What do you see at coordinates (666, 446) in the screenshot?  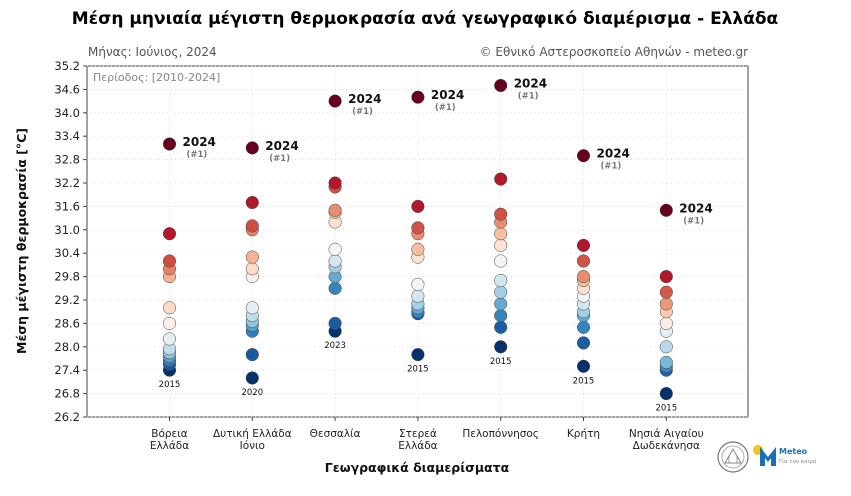 I see `x-tick-label: Δωδεκάνησα` at bounding box center [666, 446].